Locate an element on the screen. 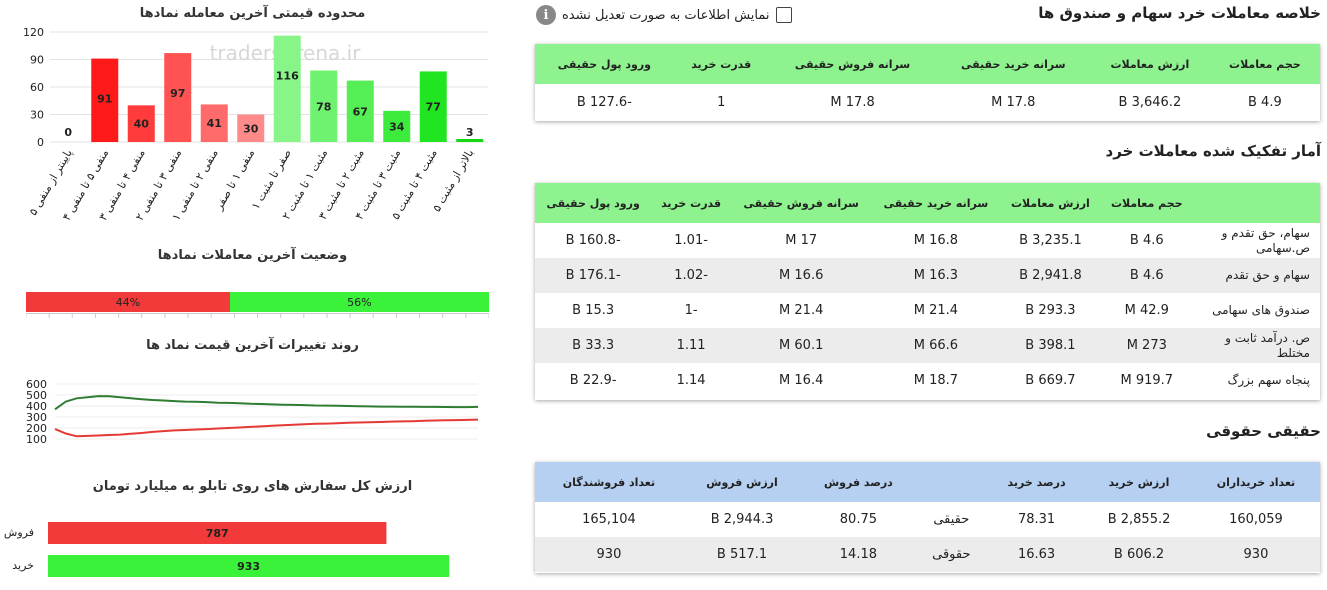  bar-value-label: 91 is located at coordinates (104, 99).